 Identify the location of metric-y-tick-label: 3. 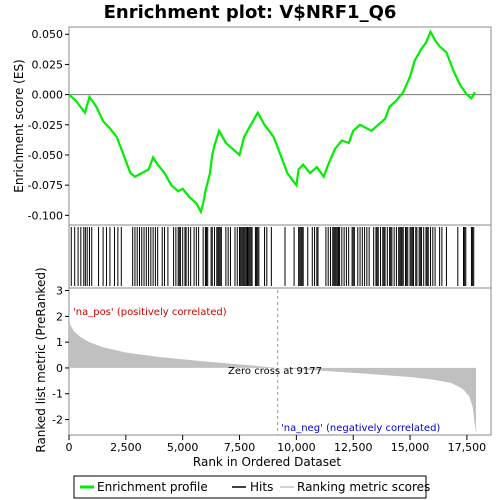
(59, 291).